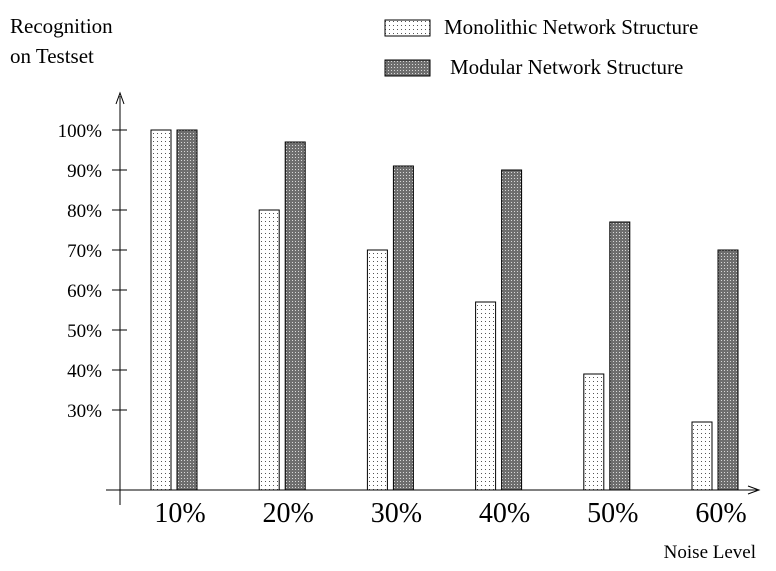 This screenshot has width=776, height=571. What do you see at coordinates (84, 331) in the screenshot?
I see `y-tick-label: 50%` at bounding box center [84, 331].